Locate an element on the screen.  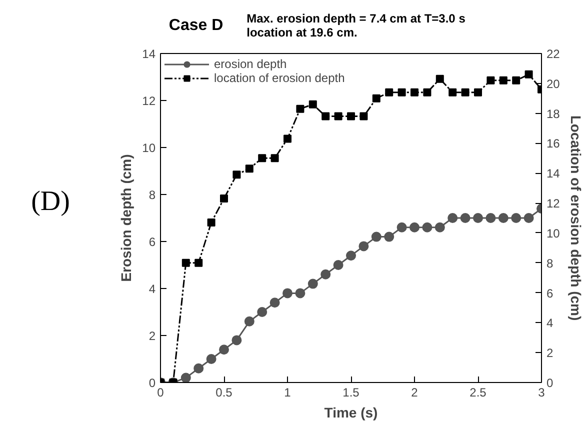
y2-tick-label: 22 is located at coordinates (553, 54).